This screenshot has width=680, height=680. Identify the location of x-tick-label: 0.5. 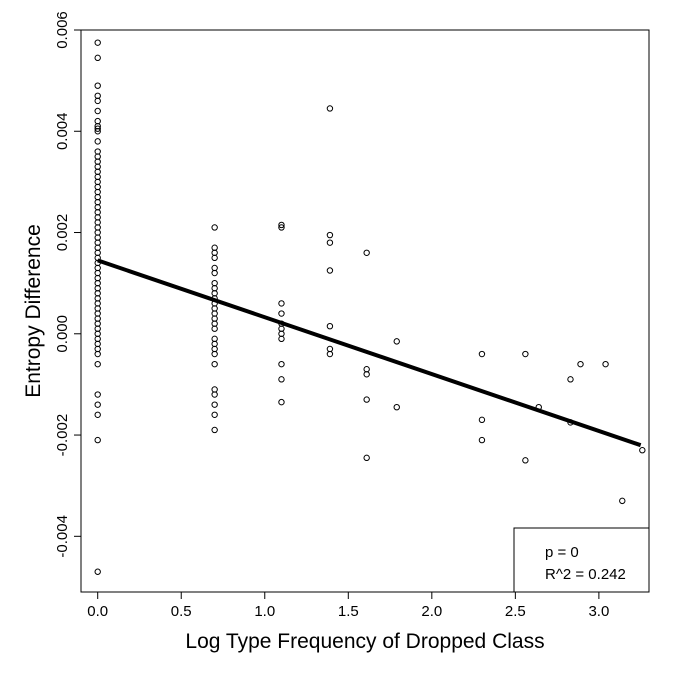
(181, 611).